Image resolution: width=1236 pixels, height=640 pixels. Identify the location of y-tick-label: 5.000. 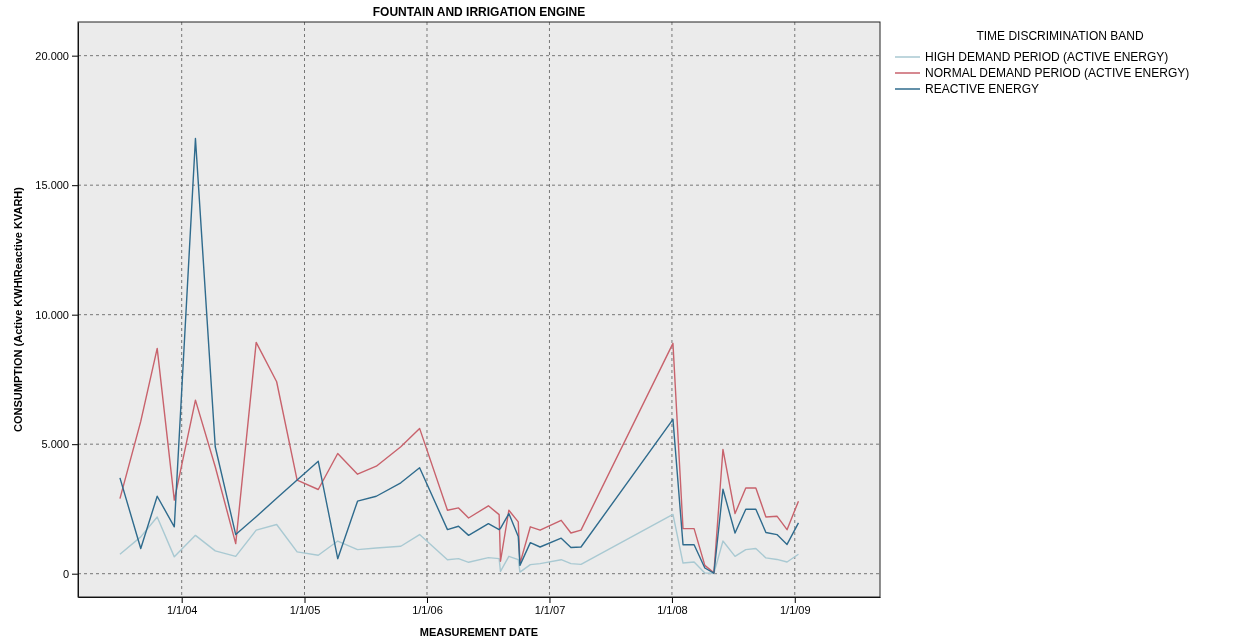
(55, 444).